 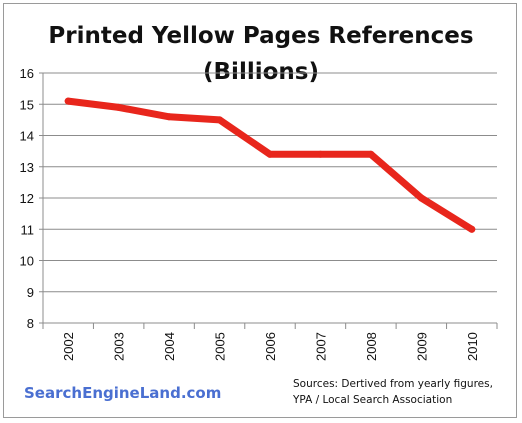 What do you see at coordinates (261, 36) in the screenshot?
I see `chart-title-line-1: Printed Yellow Pages References` at bounding box center [261, 36].